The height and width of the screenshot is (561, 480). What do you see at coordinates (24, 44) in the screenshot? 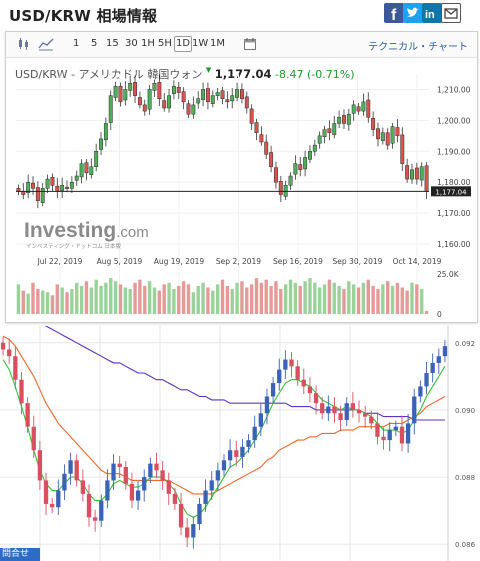
I see `candle-chart-icon` at bounding box center [24, 44].